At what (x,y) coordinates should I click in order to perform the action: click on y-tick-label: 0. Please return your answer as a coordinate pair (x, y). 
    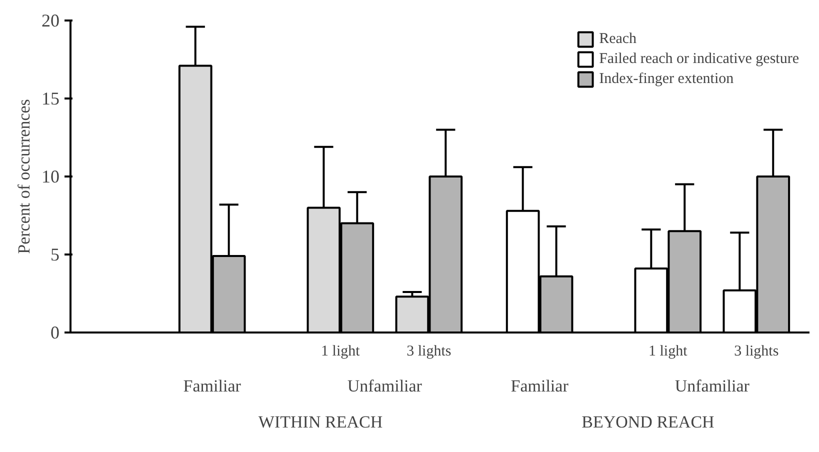
    Looking at the image, I should click on (55, 332).